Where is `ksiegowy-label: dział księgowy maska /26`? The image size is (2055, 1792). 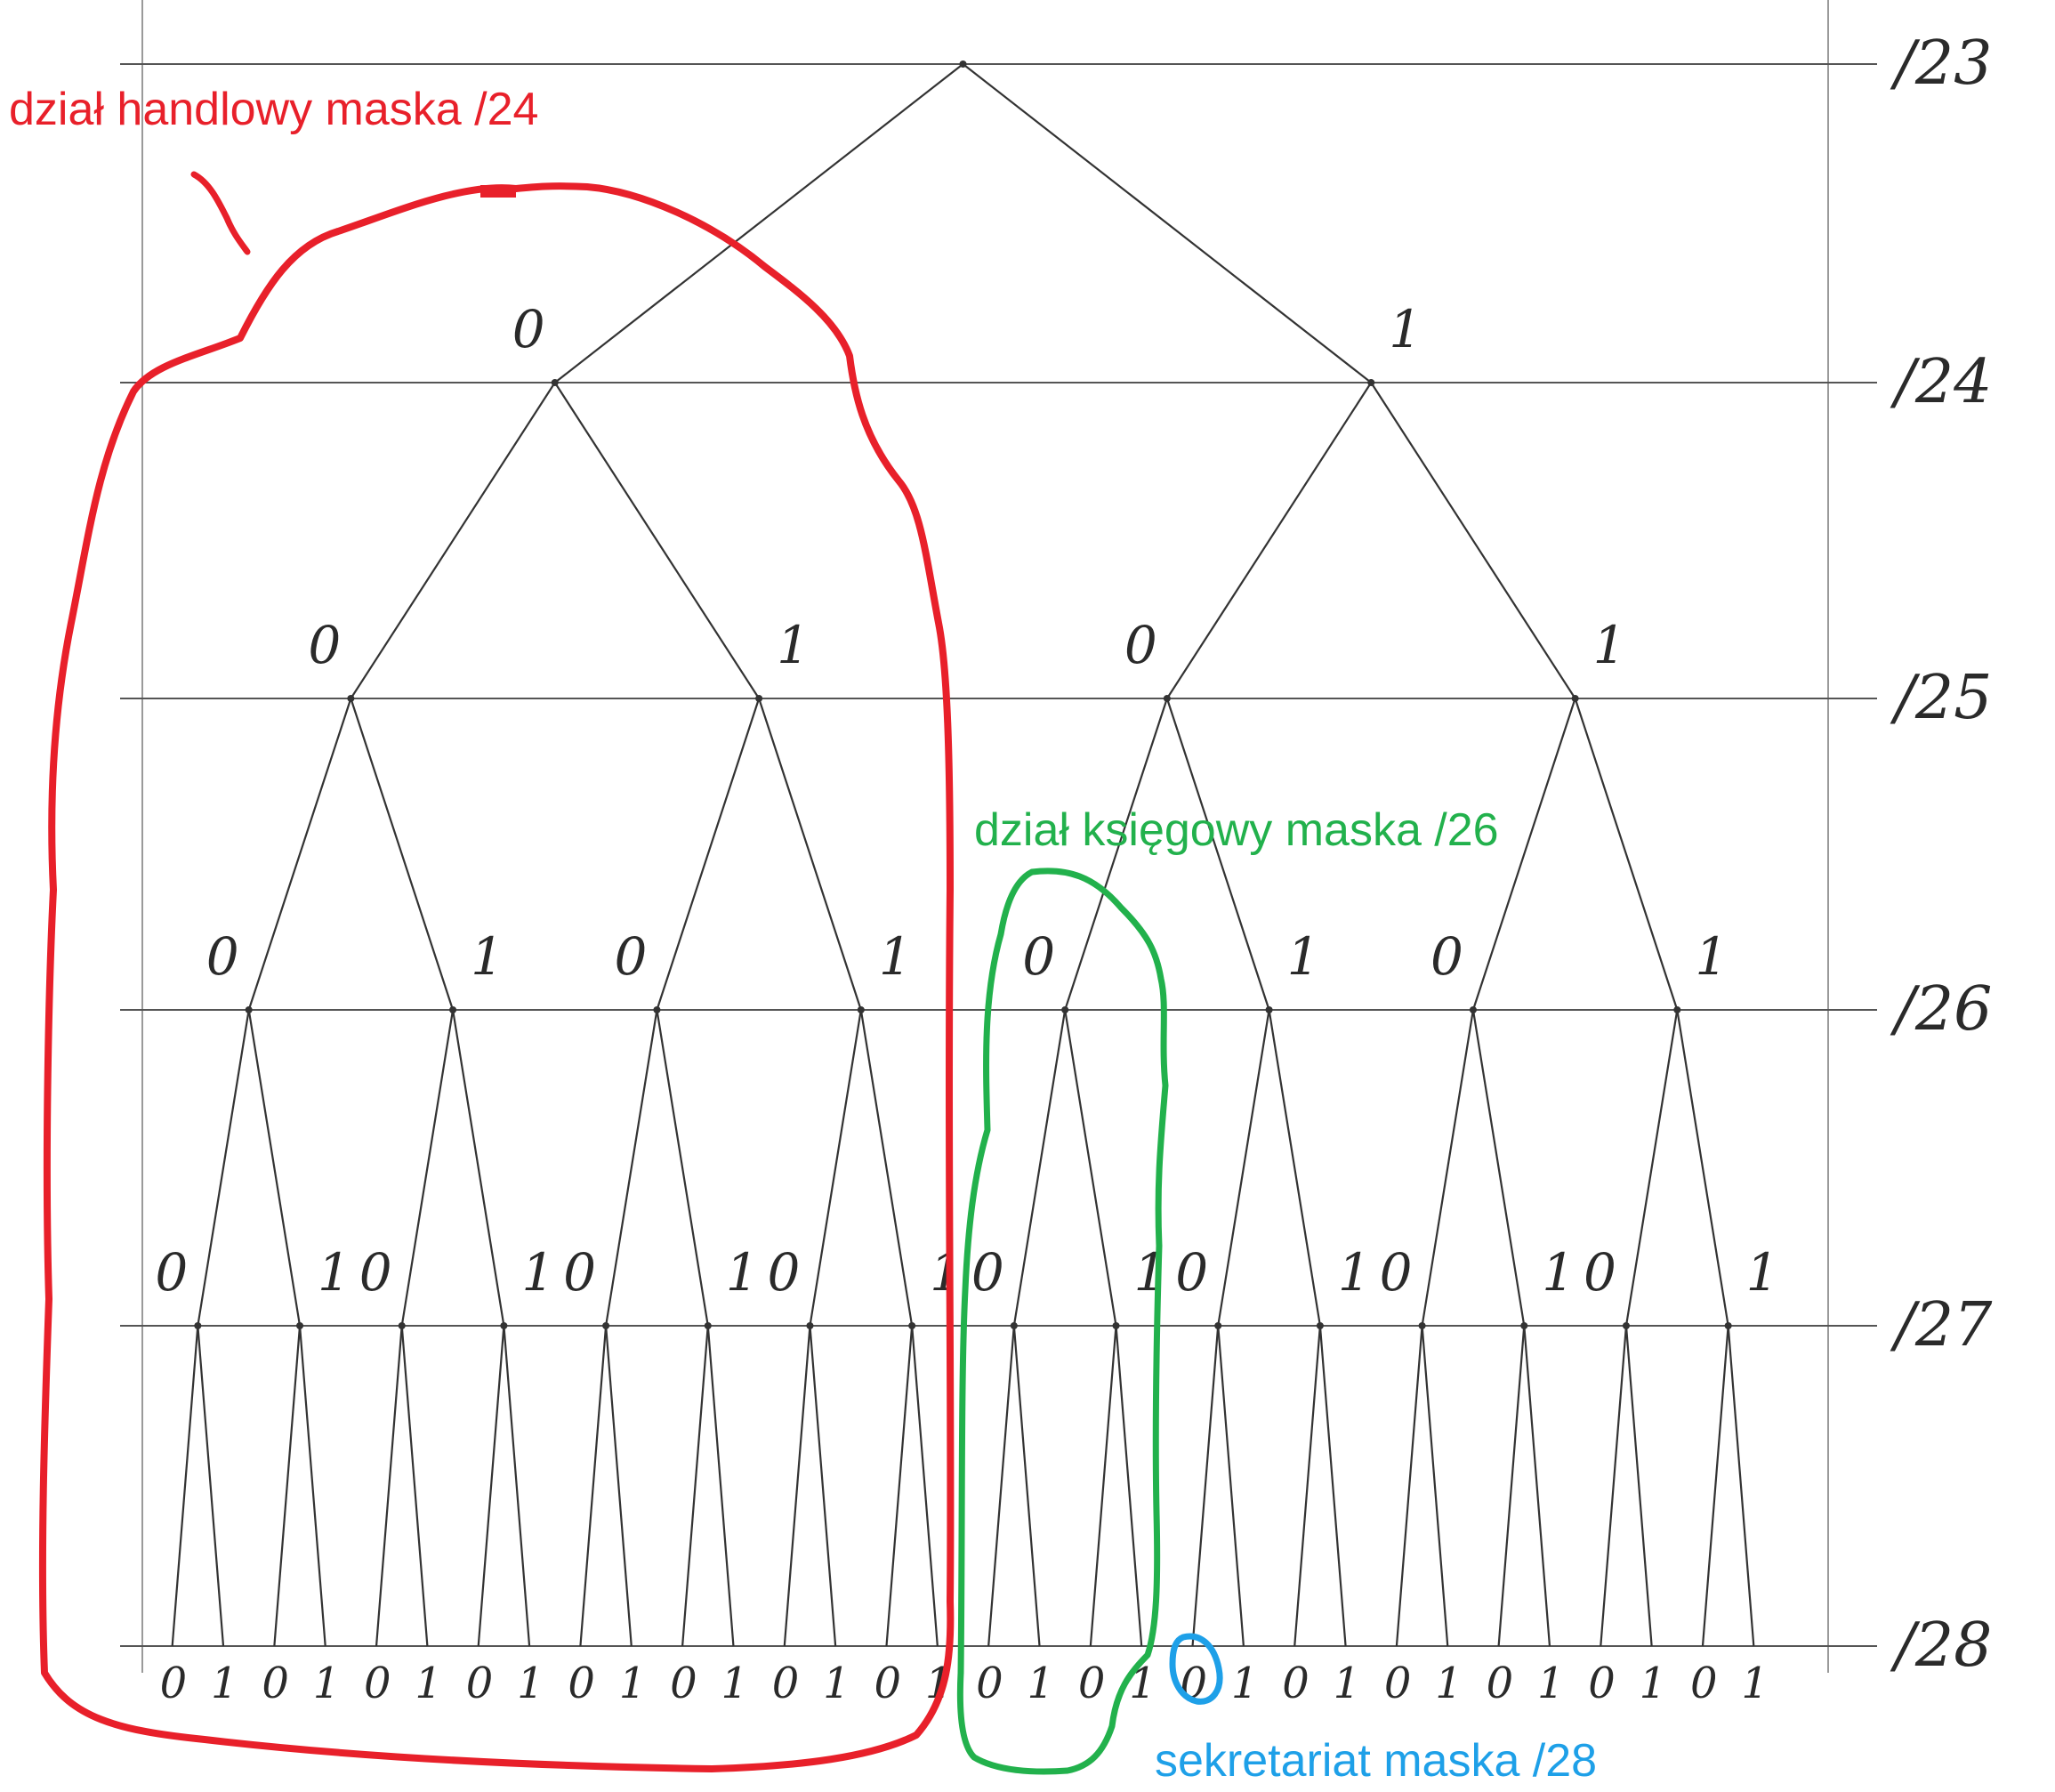 ksiegowy-label: dział księgowy maska /26 is located at coordinates (1236, 830).